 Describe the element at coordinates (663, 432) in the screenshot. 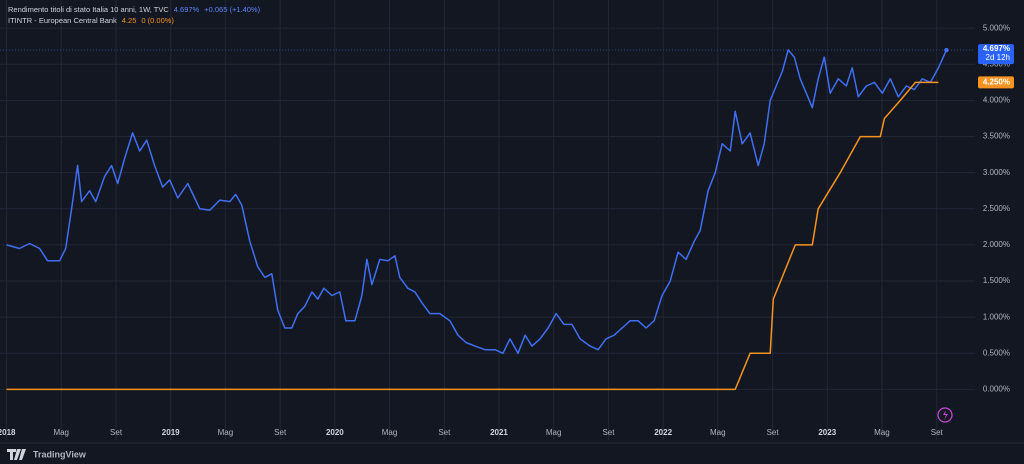

I see `x-tick-label: 2022` at that location.